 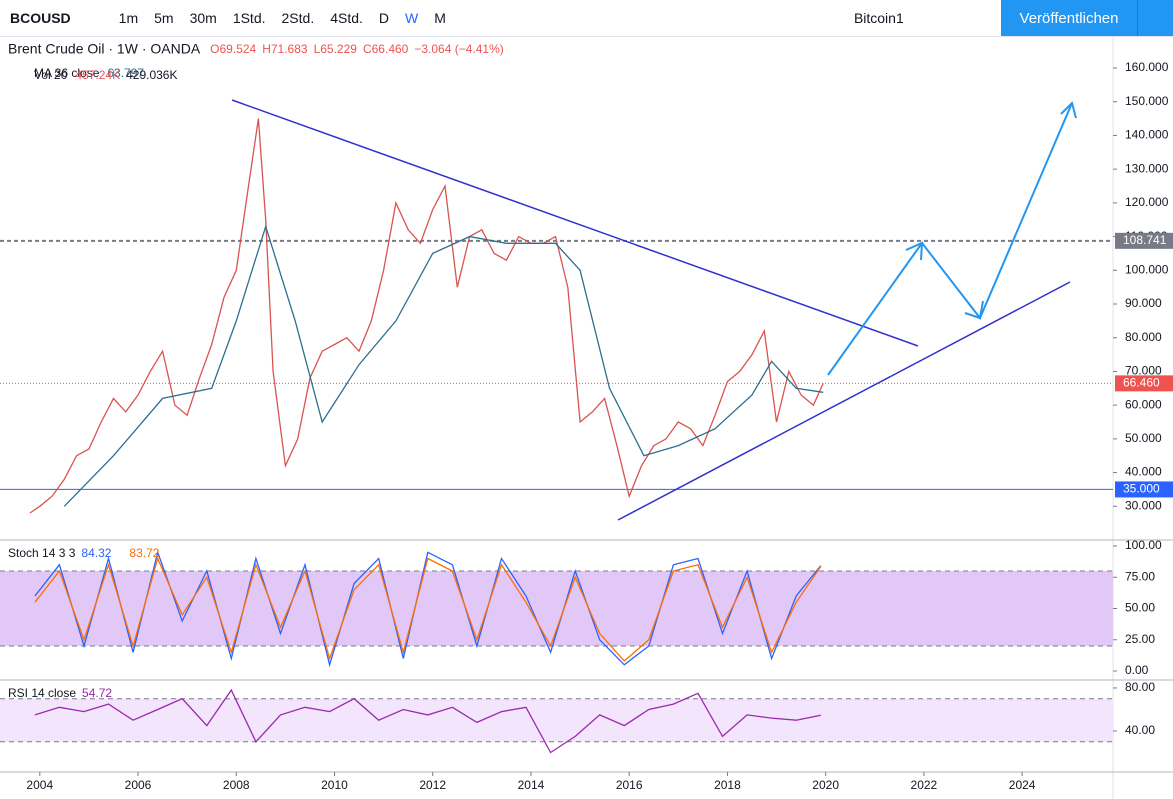 What do you see at coordinates (432, 785) in the screenshot?
I see `x-tick-label: 2012` at bounding box center [432, 785].